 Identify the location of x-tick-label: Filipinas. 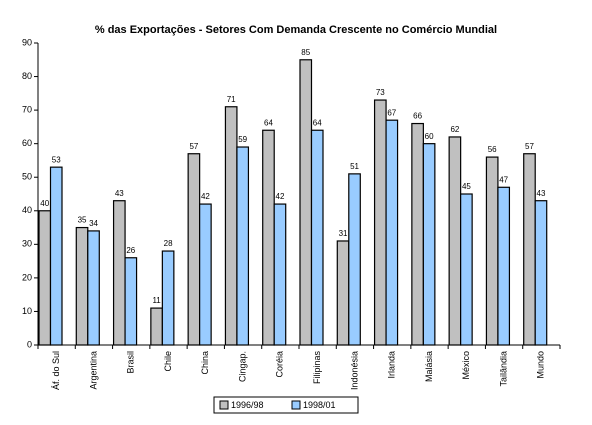
(317, 368).